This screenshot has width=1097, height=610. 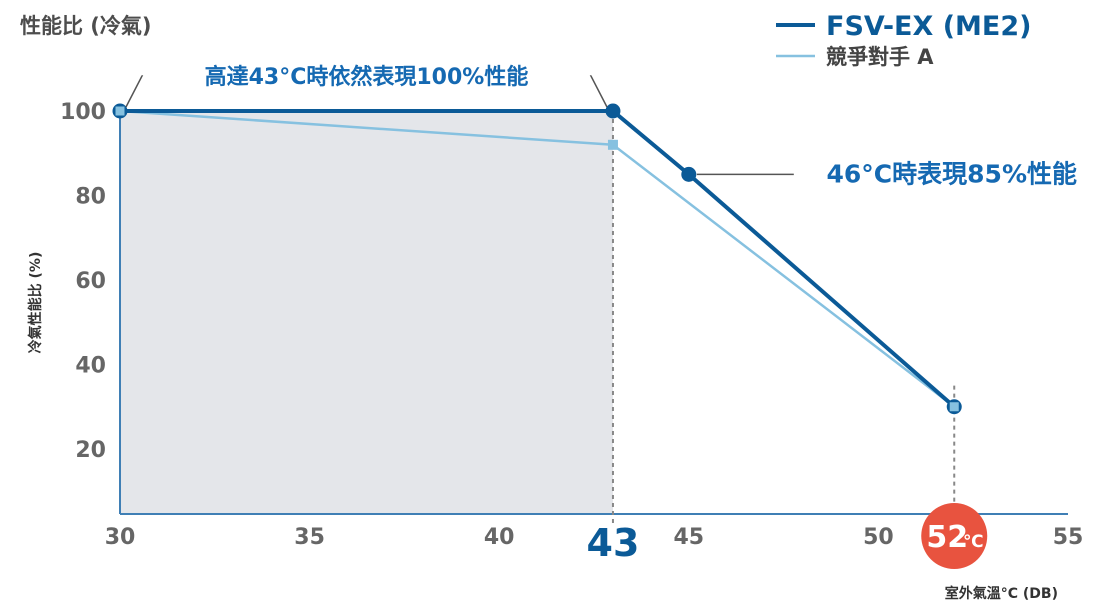 What do you see at coordinates (120, 537) in the screenshot?
I see `x-tick-label: 30` at bounding box center [120, 537].